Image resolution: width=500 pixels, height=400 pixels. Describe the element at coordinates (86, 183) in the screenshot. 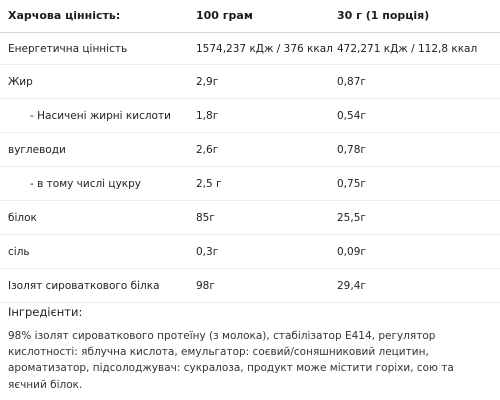

I see `row-label: - в тому числі цукру` at that location.